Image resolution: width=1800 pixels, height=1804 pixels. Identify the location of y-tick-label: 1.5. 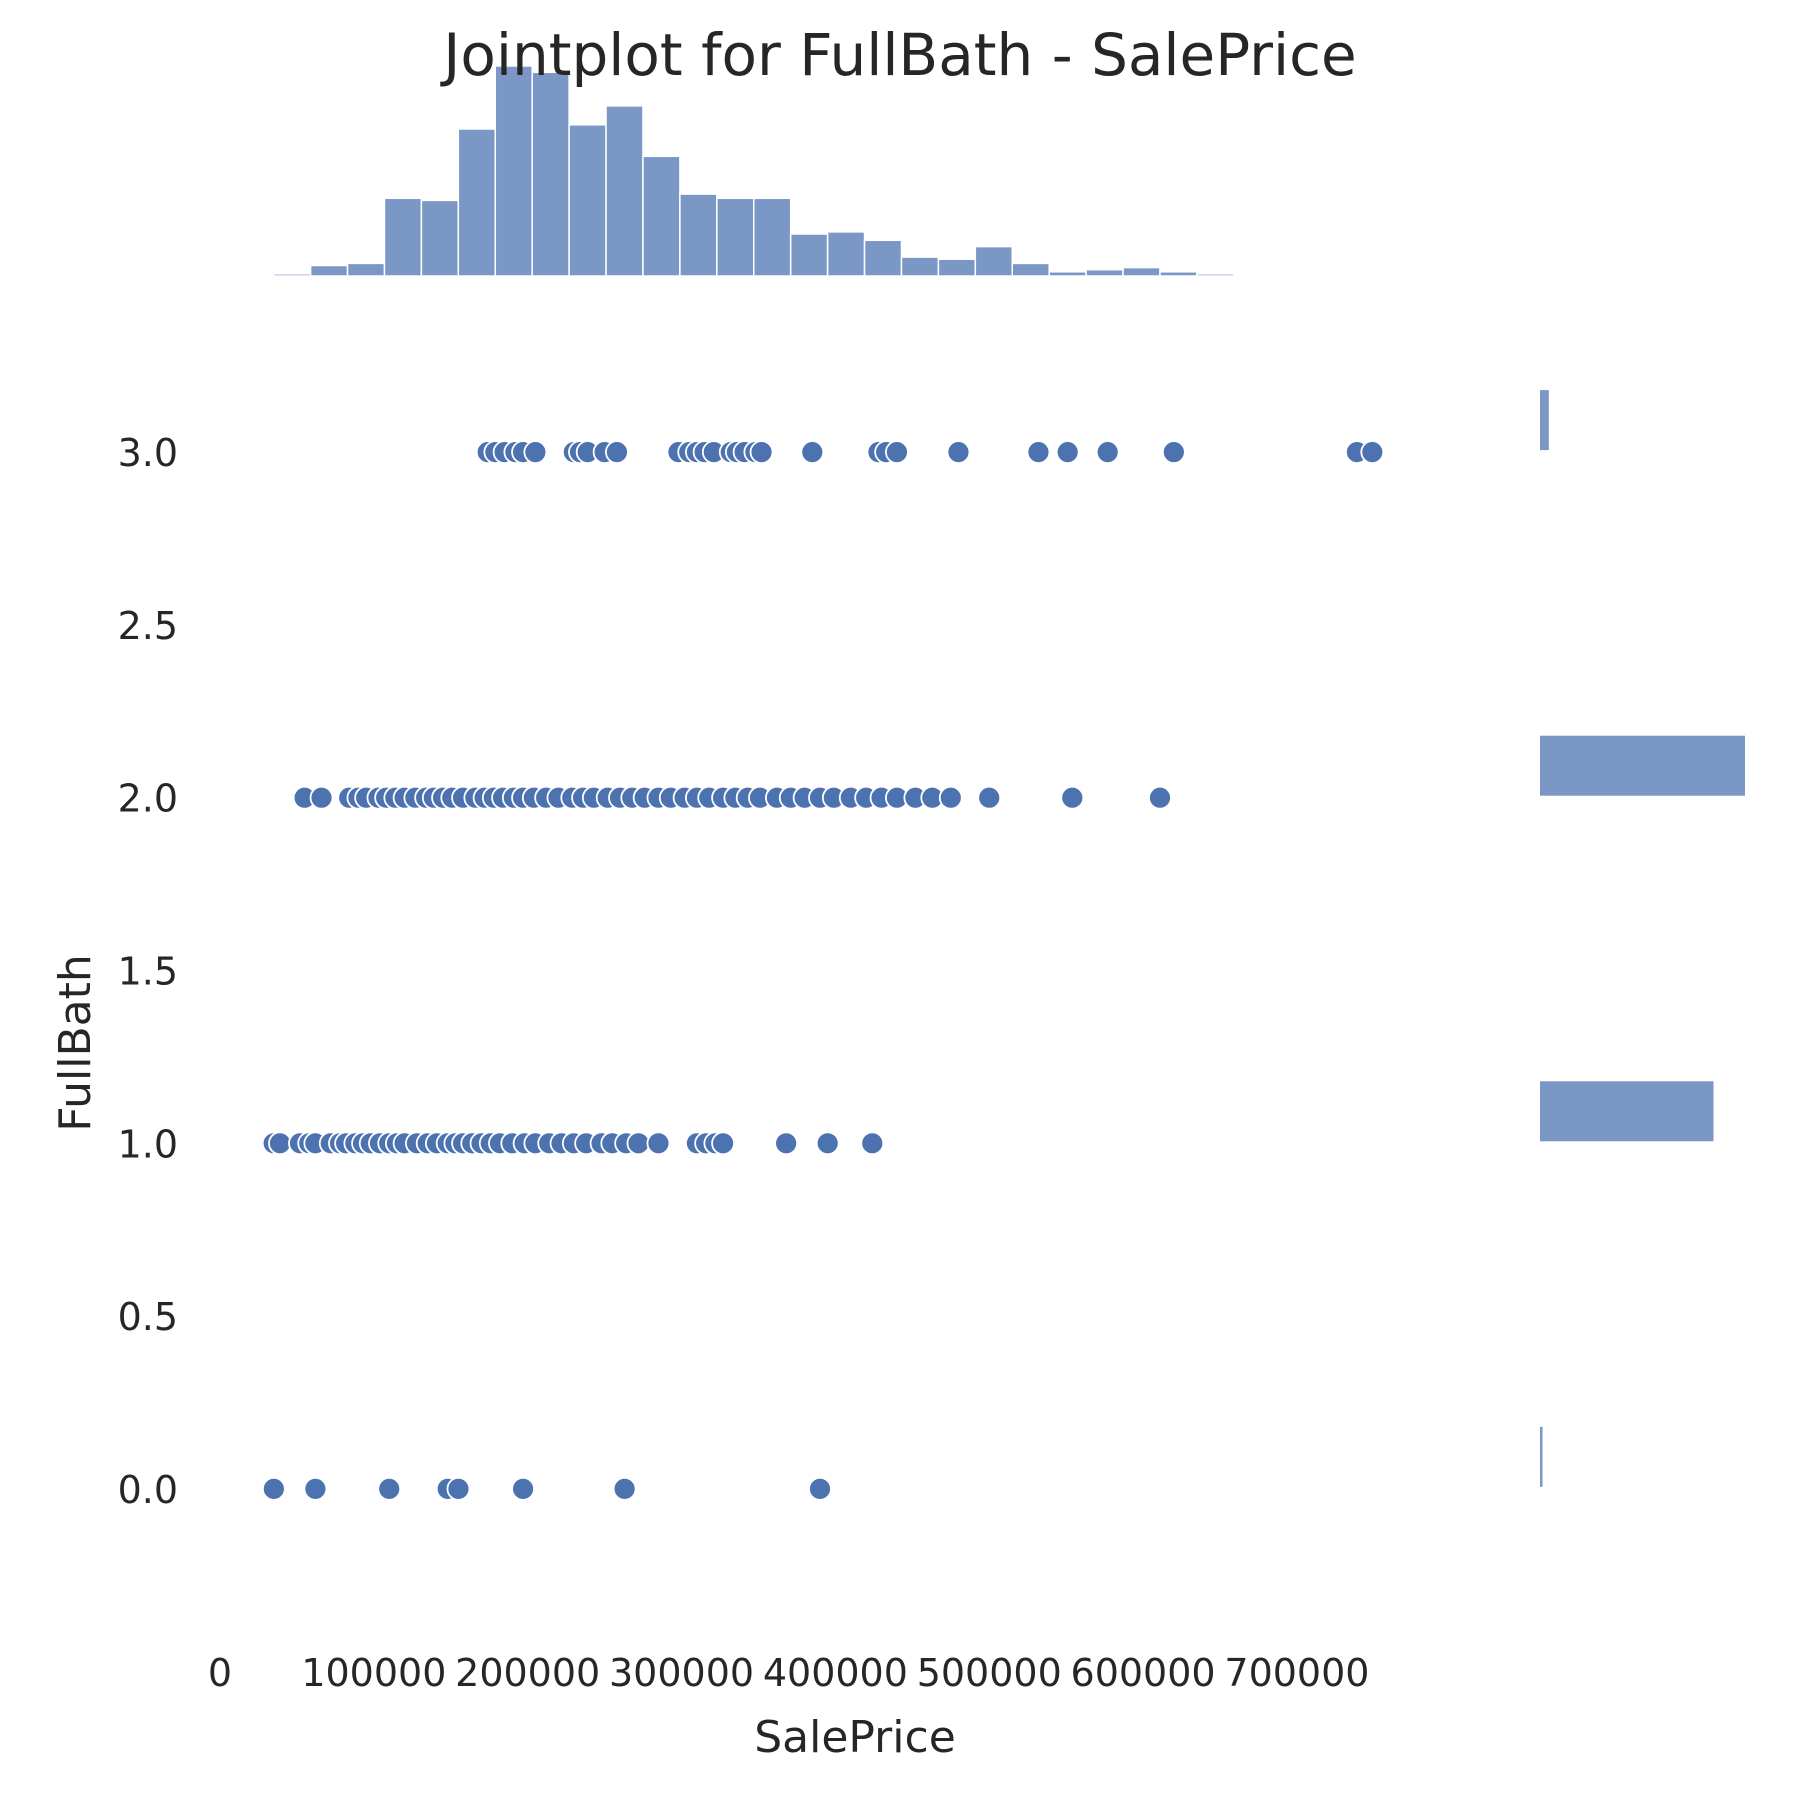
(148, 972).